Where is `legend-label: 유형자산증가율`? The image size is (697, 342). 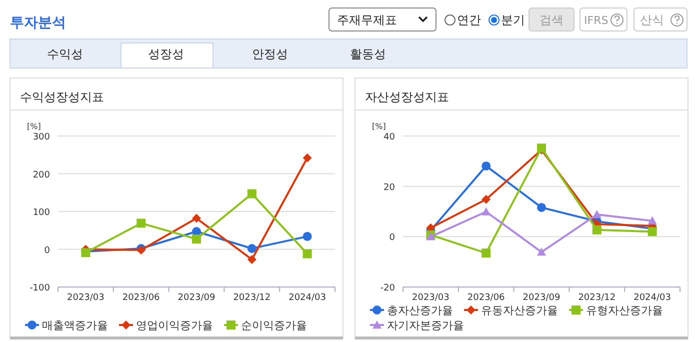
legend-label: 유형자산증가율 is located at coordinates (624, 310).